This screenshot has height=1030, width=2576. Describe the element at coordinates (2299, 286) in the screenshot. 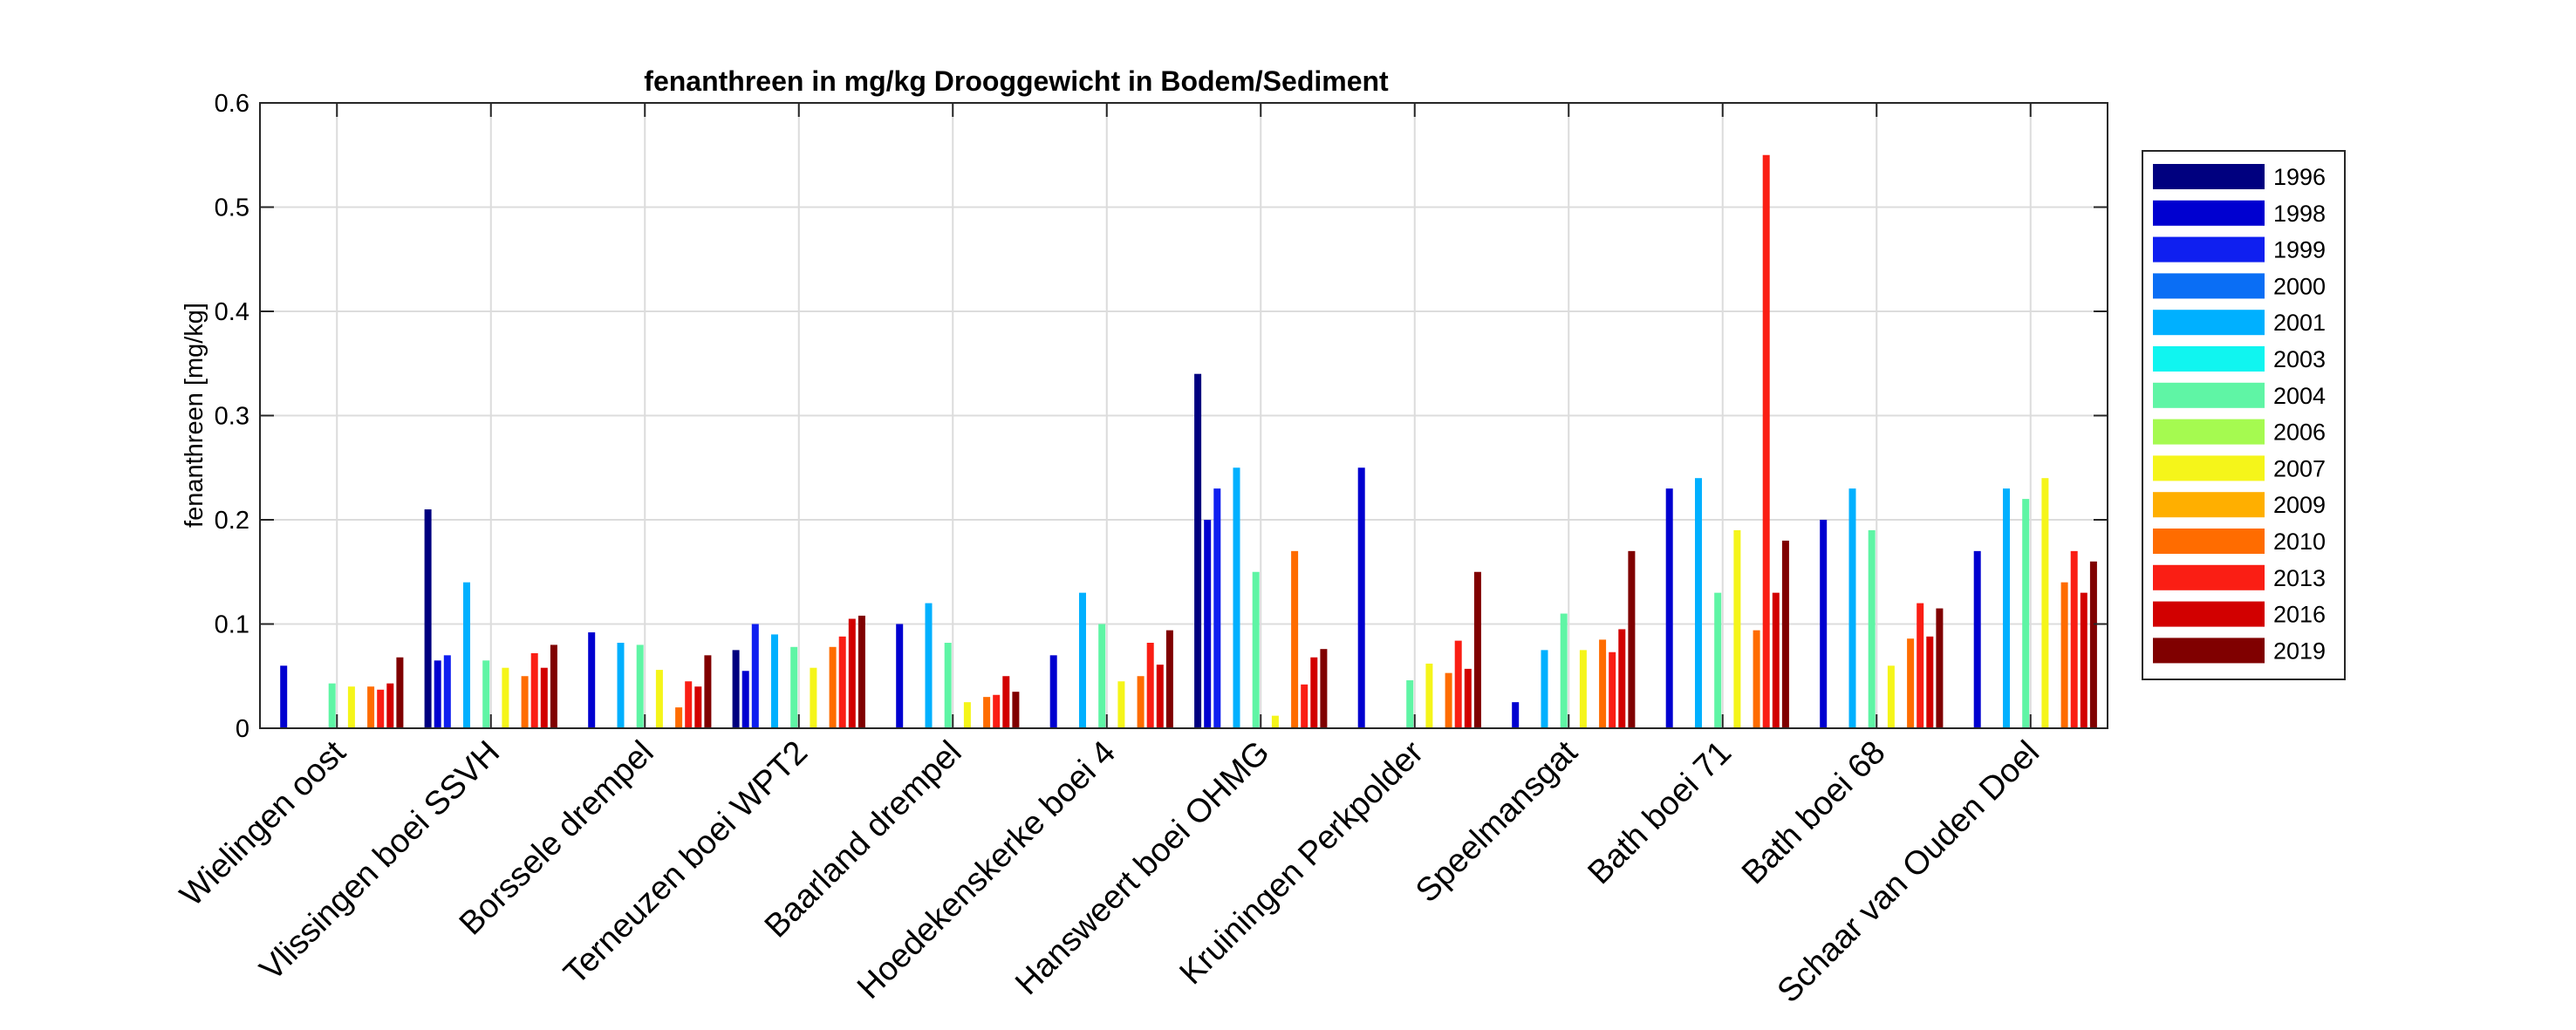

I see `legend-label-2000: 2000` at that location.